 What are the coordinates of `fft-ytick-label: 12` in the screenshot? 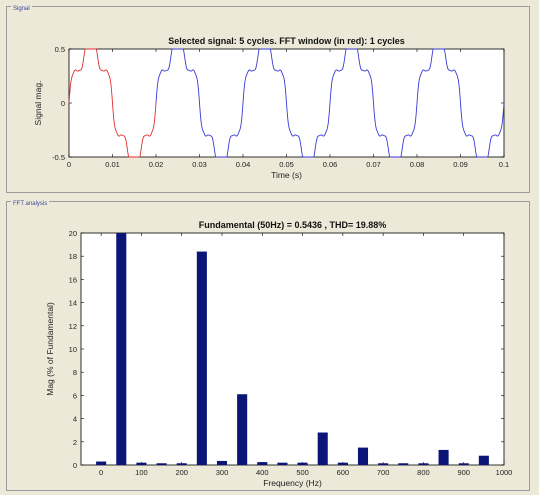 It's located at (73, 326).